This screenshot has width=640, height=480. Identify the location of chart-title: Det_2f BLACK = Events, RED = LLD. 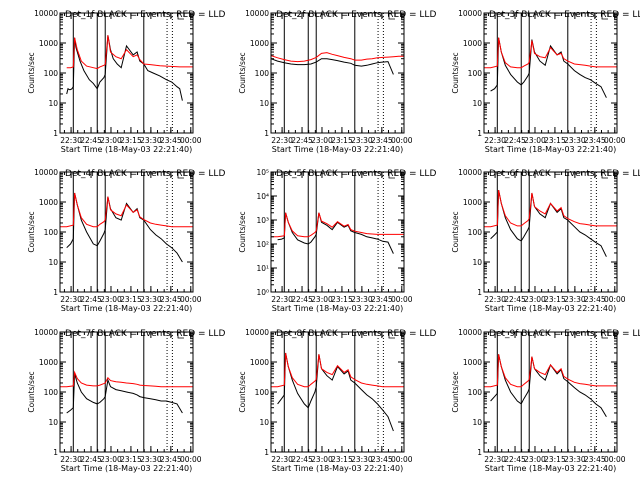
(356, 15).